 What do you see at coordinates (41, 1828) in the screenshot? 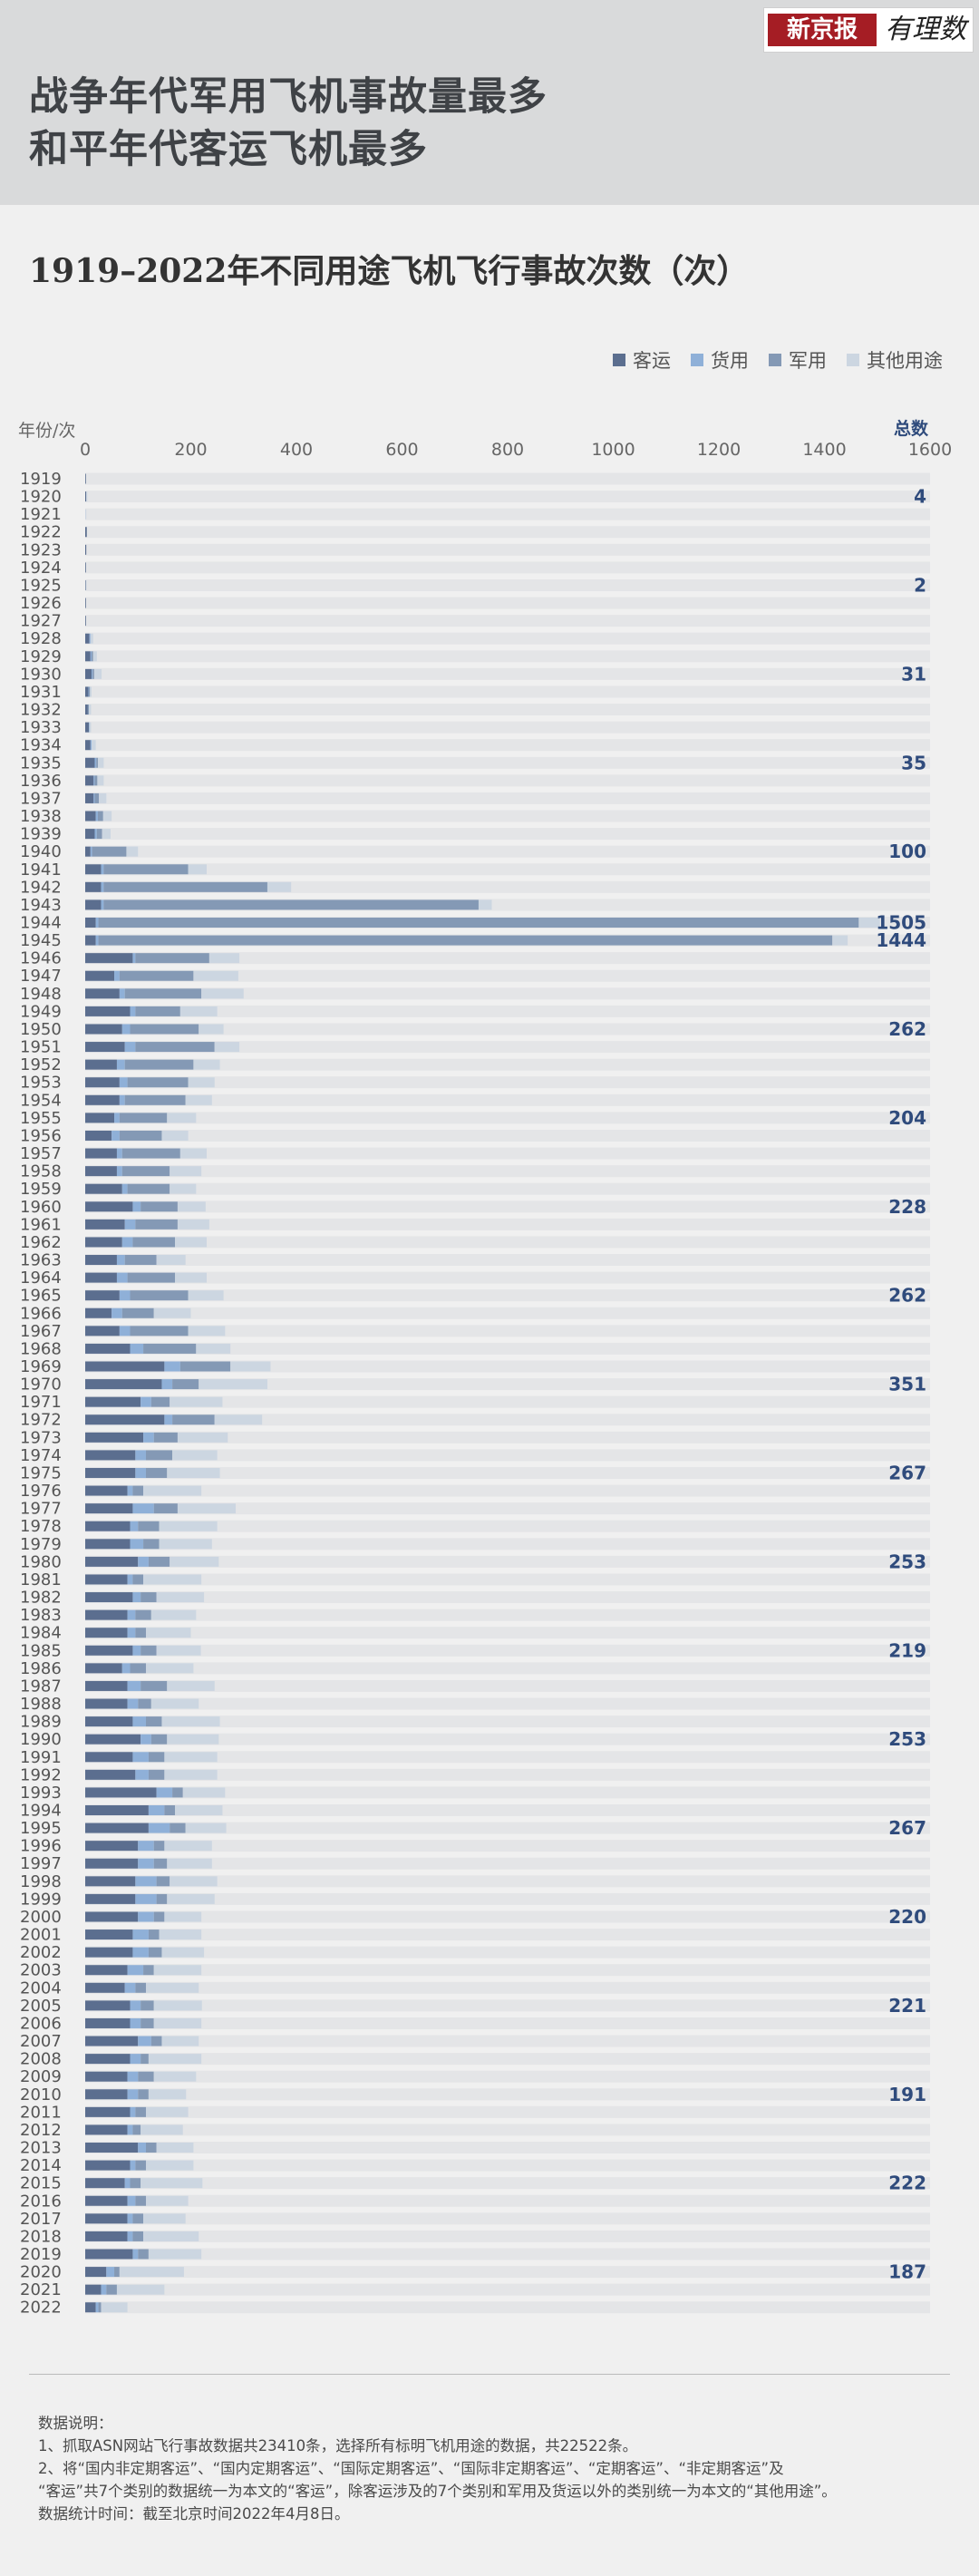
I see `year-label-1995: 1995` at bounding box center [41, 1828].